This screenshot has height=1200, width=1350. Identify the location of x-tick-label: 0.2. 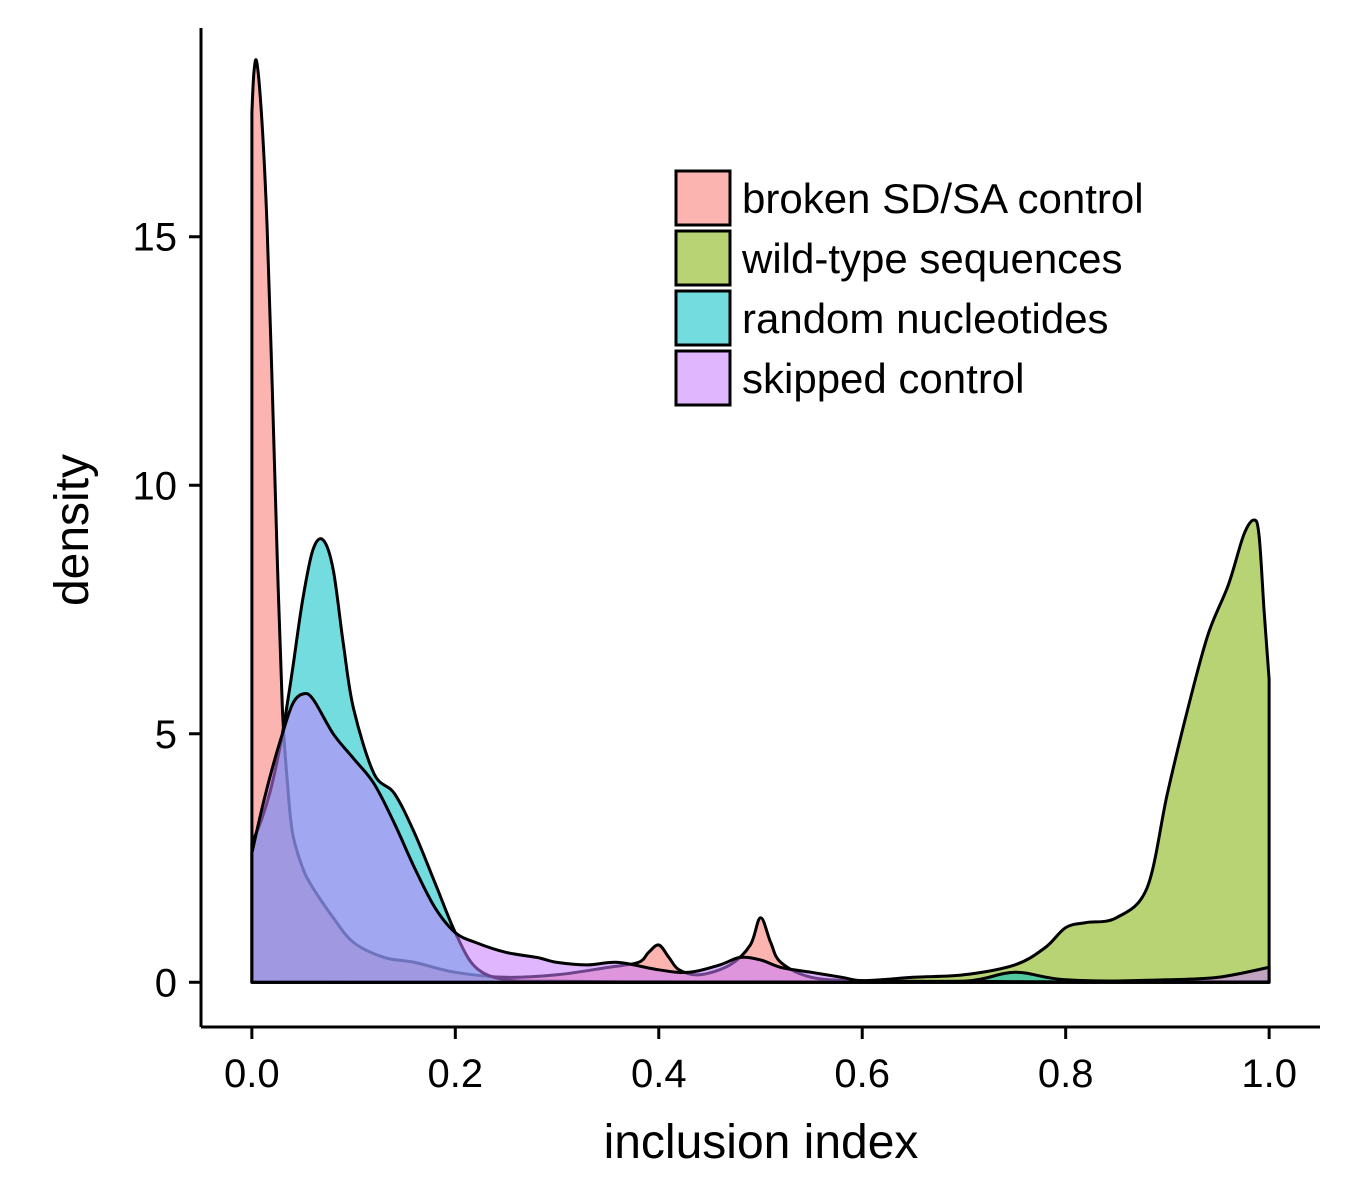
(456, 1074).